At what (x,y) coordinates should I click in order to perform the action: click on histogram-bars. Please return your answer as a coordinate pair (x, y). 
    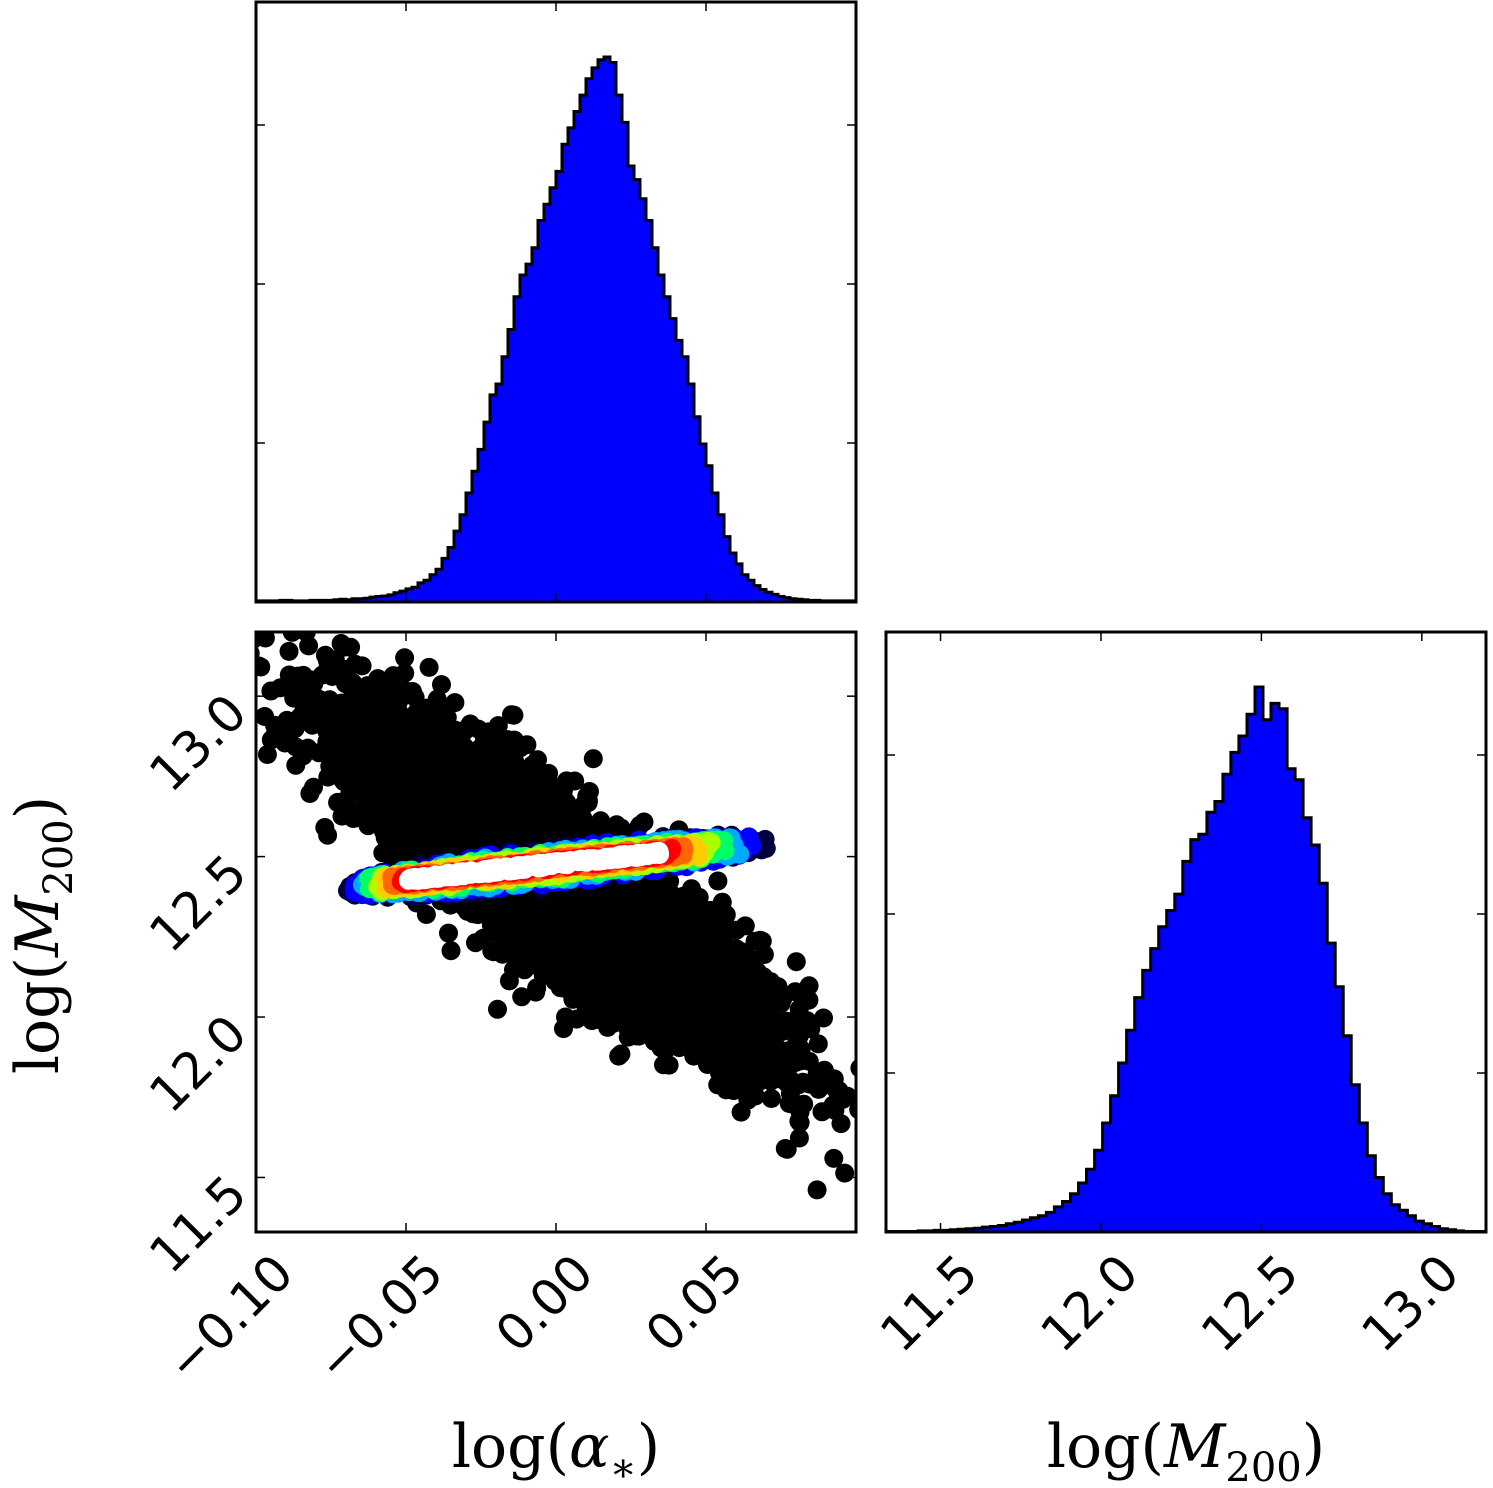
    Looking at the image, I should click on (556, 328).